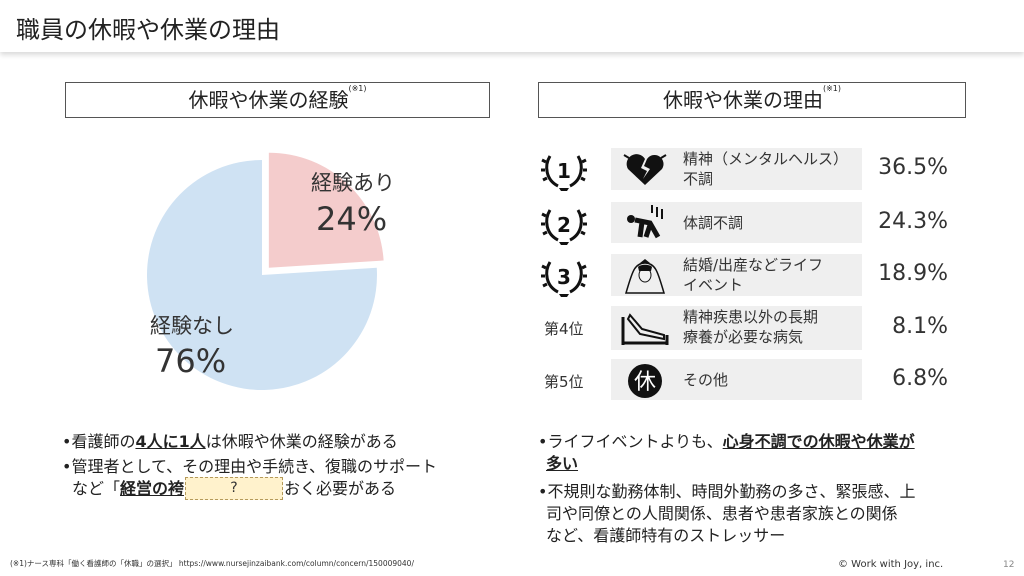  What do you see at coordinates (352, 219) in the screenshot?
I see `slice-value-yes: 24%` at bounding box center [352, 219].